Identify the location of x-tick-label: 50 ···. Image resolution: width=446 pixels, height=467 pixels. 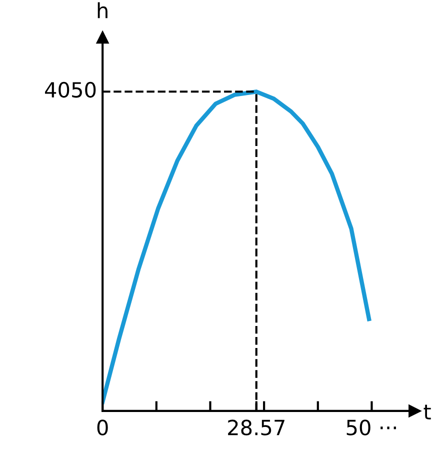
(371, 428).